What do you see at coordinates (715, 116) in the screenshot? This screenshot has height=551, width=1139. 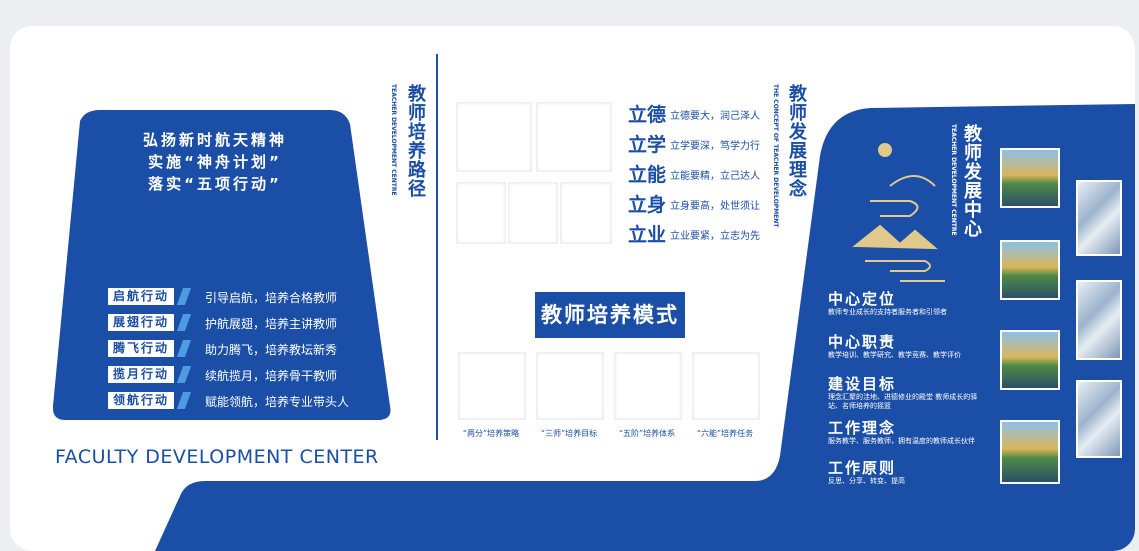 I see `concept-text: 立德要大，润己泽人` at bounding box center [715, 116].